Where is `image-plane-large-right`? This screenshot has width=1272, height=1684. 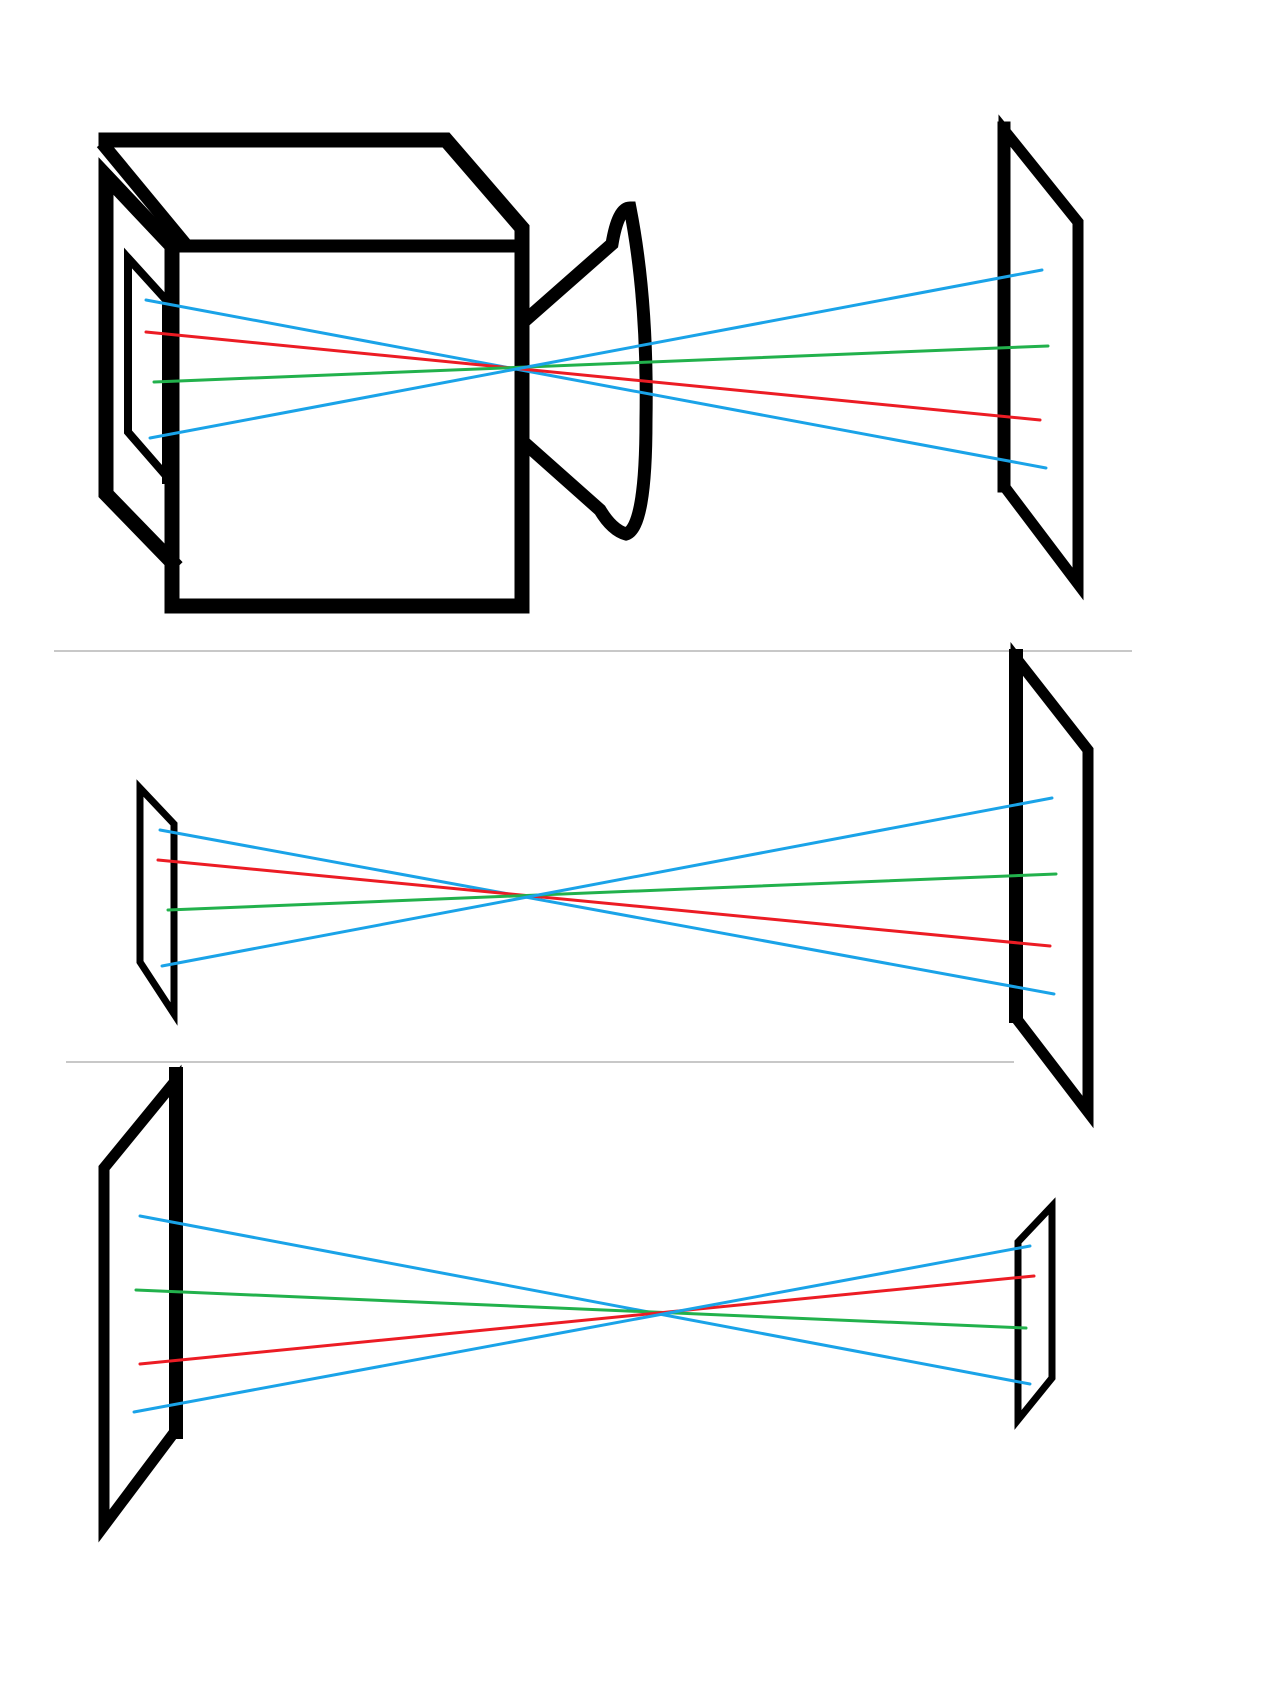 image-plane-large-right is located at coordinates (1052, 885).